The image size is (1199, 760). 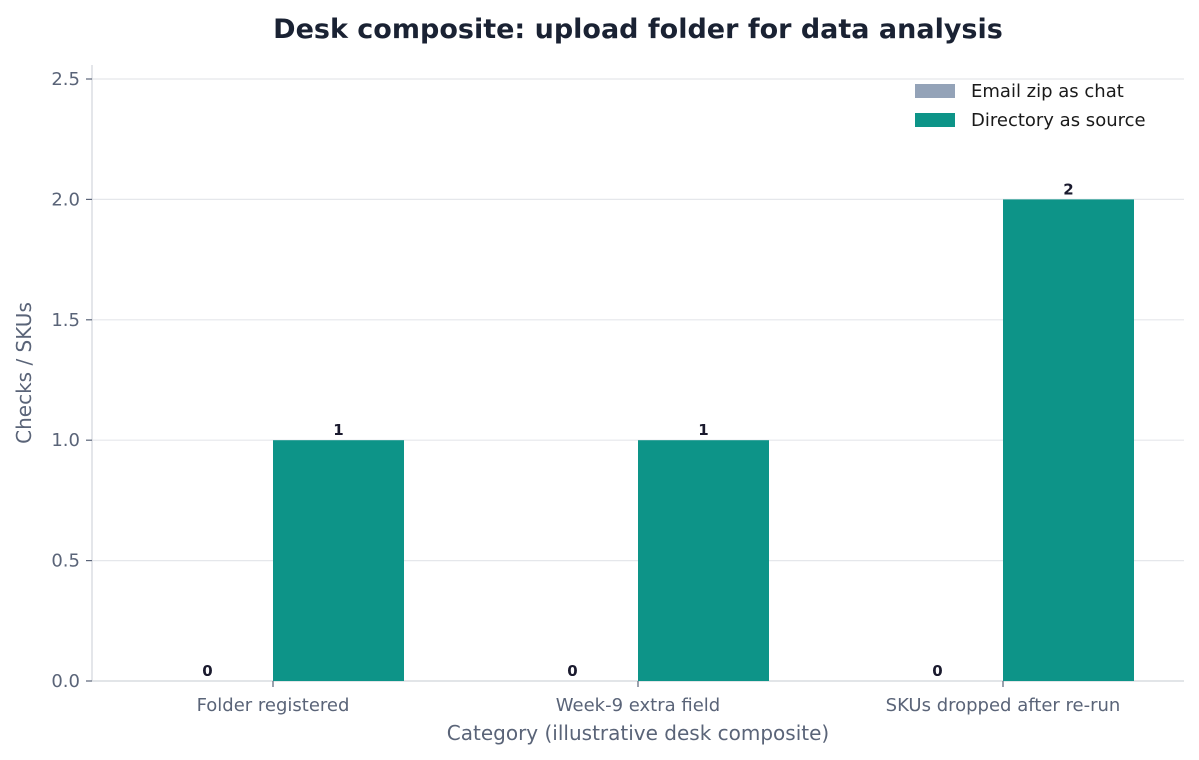 I want to click on y-tick-label: 1.5, so click(x=65, y=320).